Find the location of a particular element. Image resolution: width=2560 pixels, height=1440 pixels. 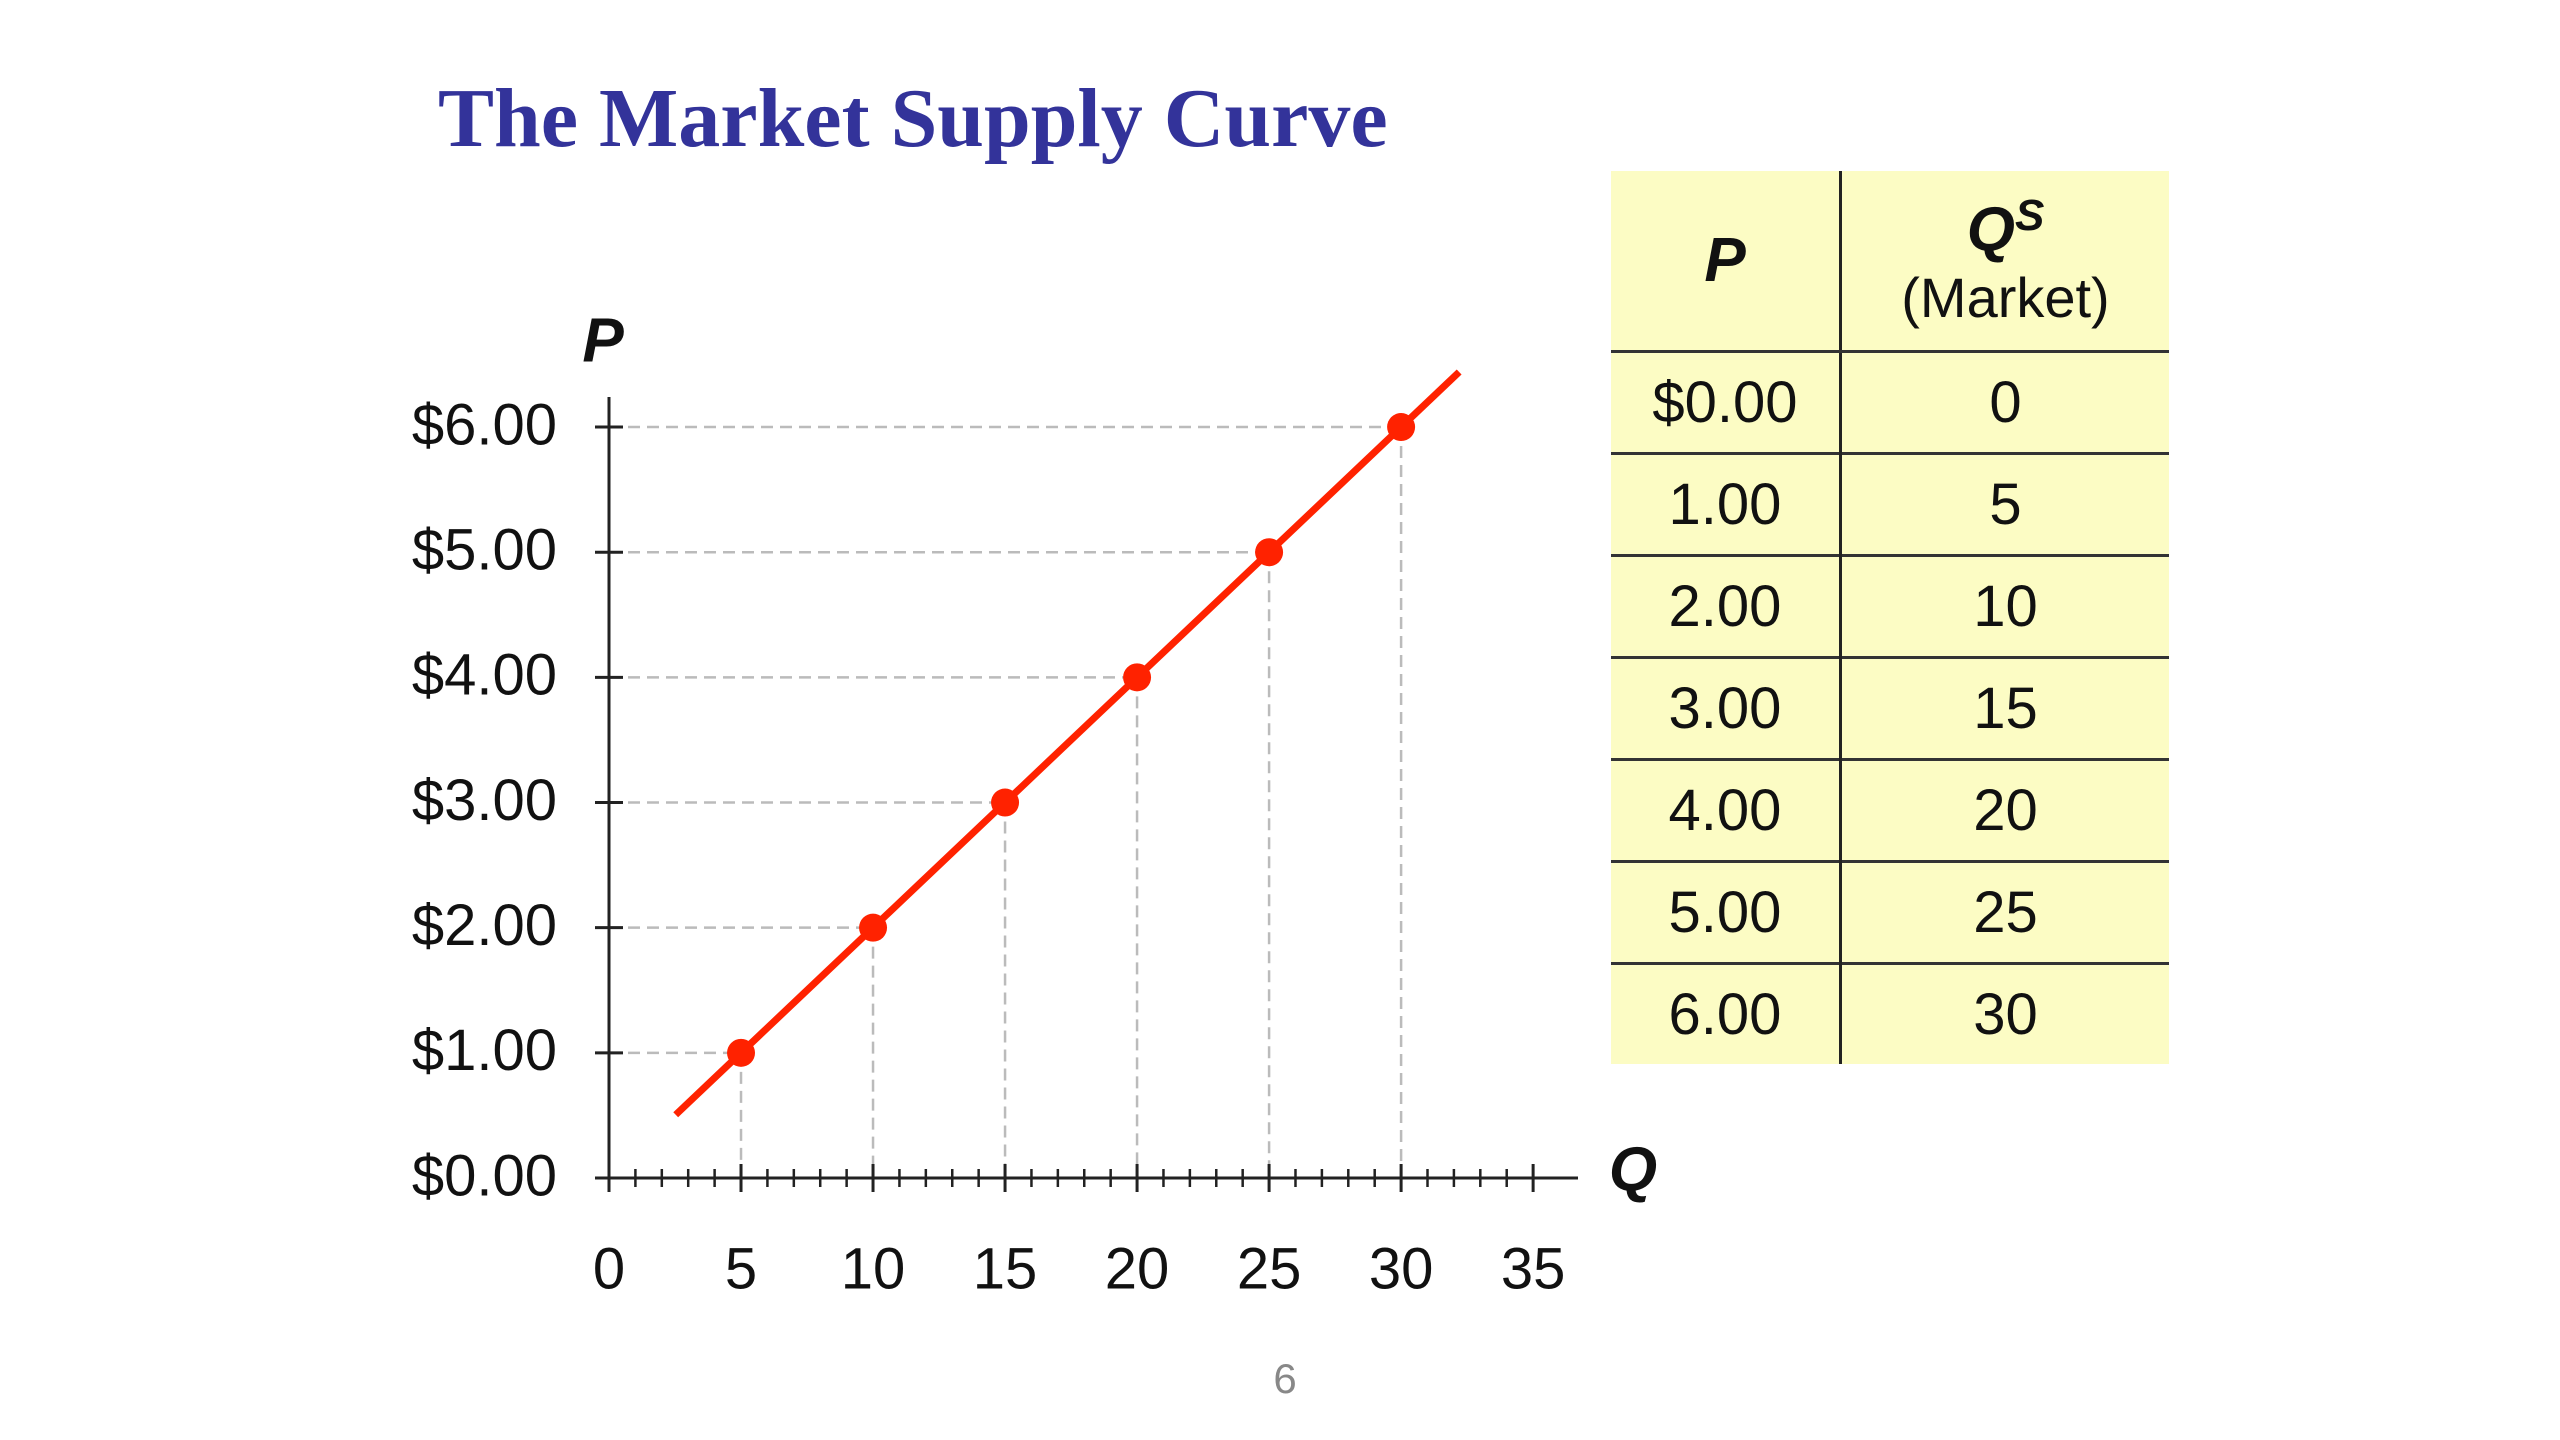

x-axis-label: Q is located at coordinates (1633, 1169).